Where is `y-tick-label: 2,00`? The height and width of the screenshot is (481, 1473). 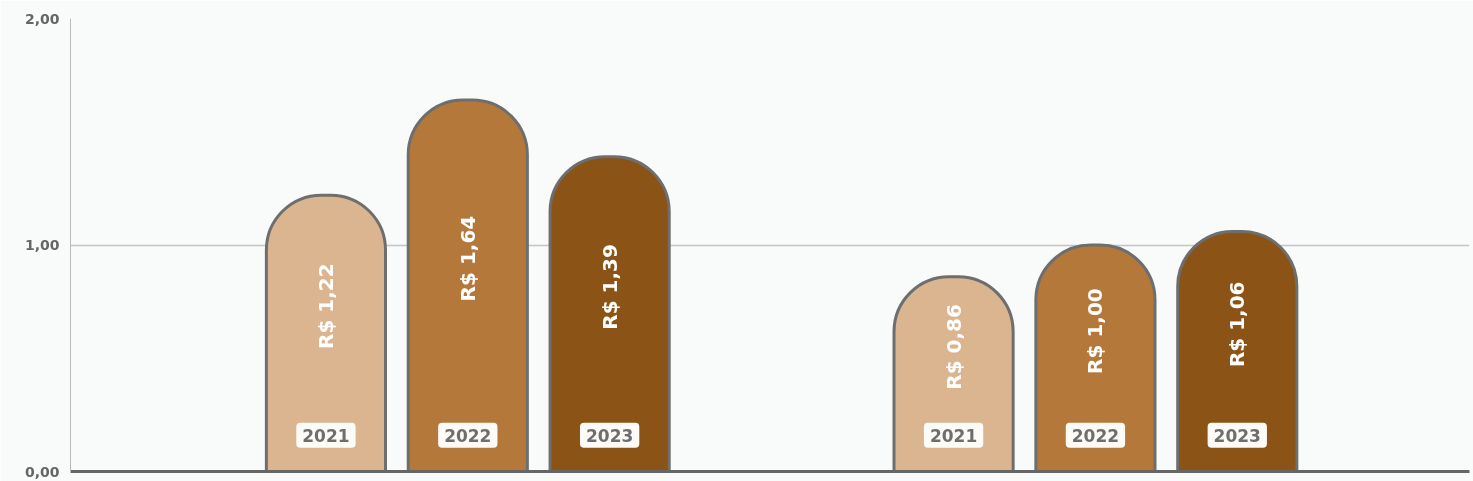 y-tick-label: 2,00 is located at coordinates (42, 18).